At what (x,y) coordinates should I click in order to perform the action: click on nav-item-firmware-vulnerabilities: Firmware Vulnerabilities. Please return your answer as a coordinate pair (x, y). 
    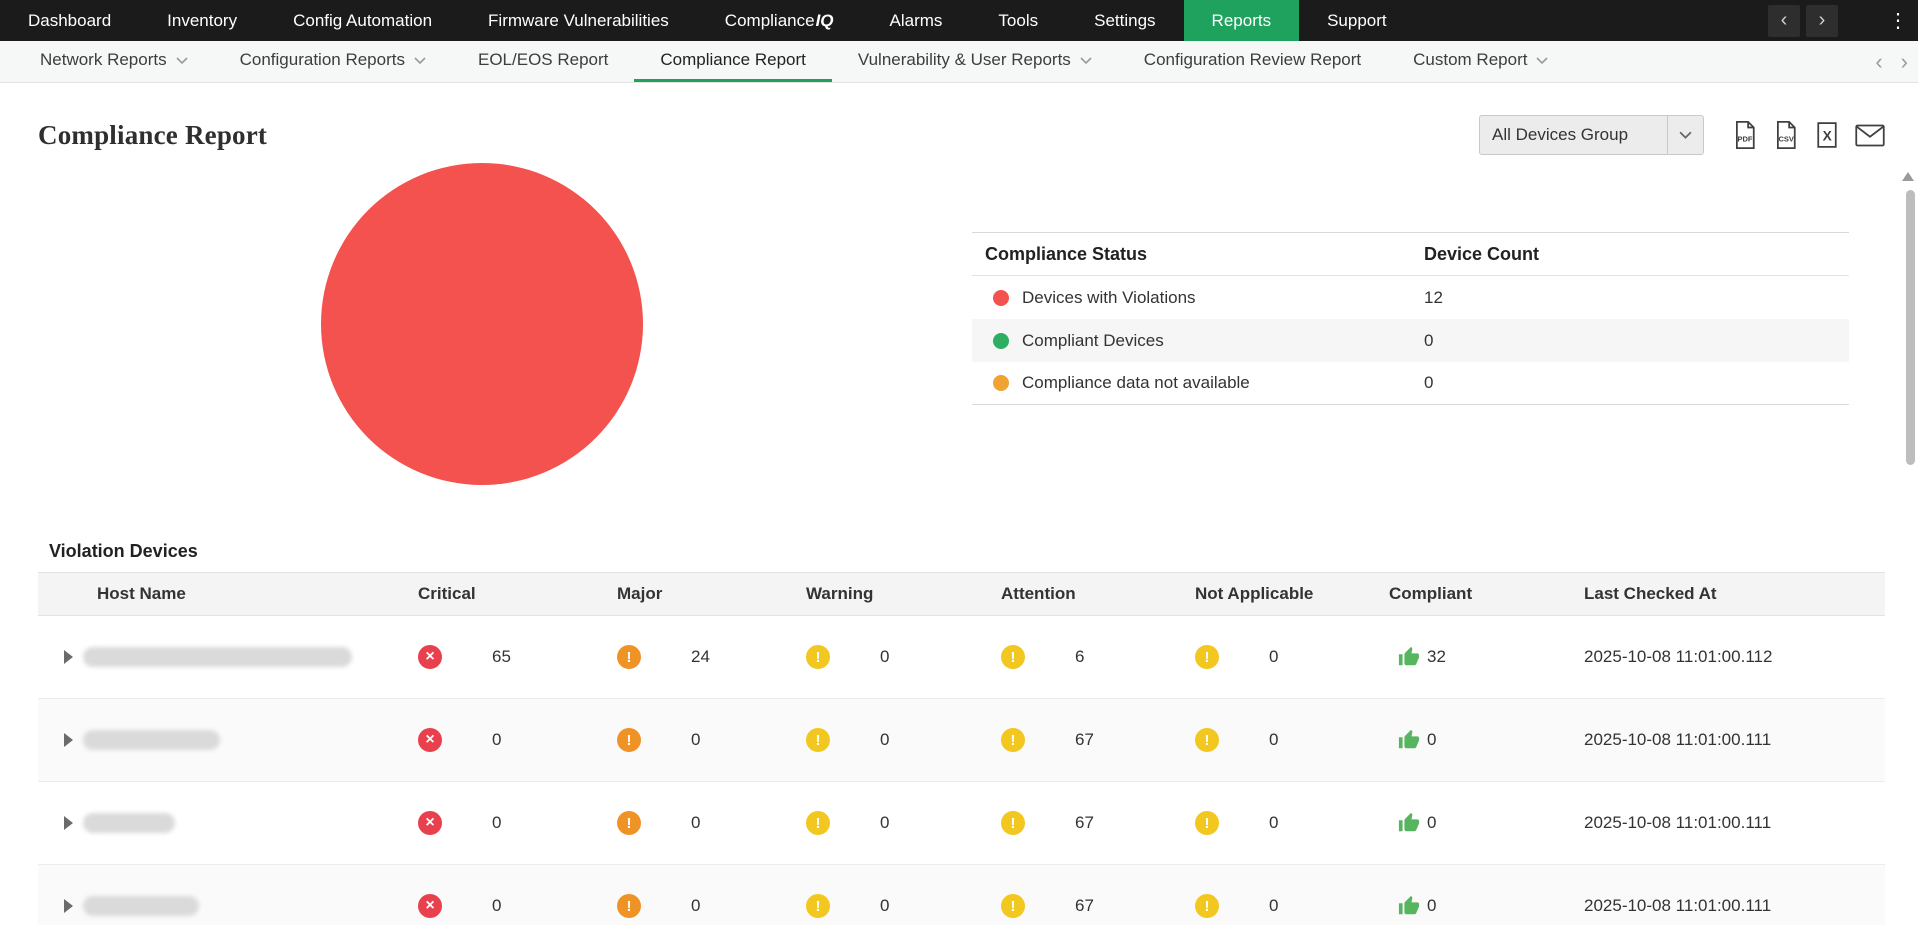
    Looking at the image, I should click on (578, 20).